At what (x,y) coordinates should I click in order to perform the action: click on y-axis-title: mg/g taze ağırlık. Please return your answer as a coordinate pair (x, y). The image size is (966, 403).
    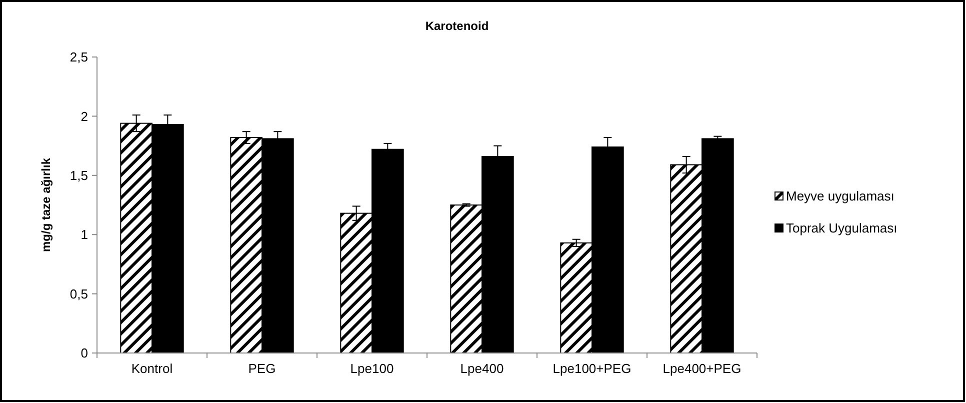
    Looking at the image, I should click on (46, 205).